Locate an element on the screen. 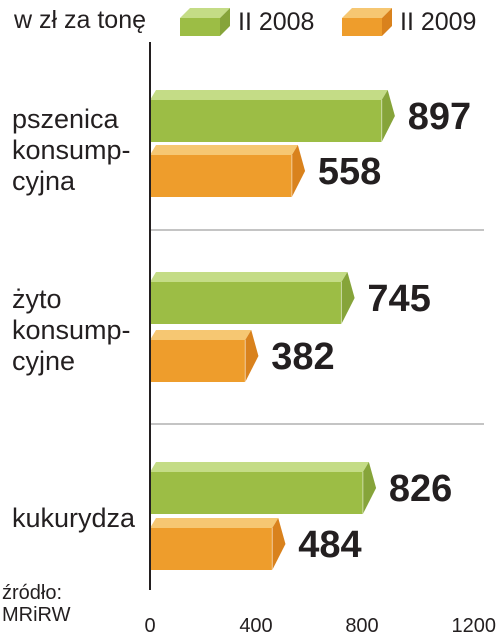 This screenshot has height=640, width=501. category-label-pszenica: pszenica konsump- cyjna is located at coordinates (71, 150).